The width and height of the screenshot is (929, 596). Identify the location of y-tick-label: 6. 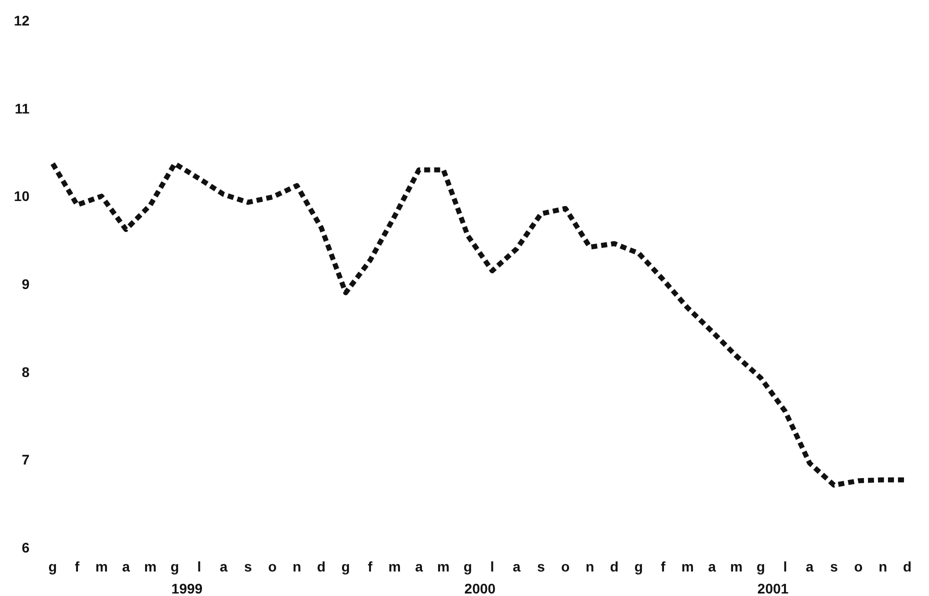
(26, 548).